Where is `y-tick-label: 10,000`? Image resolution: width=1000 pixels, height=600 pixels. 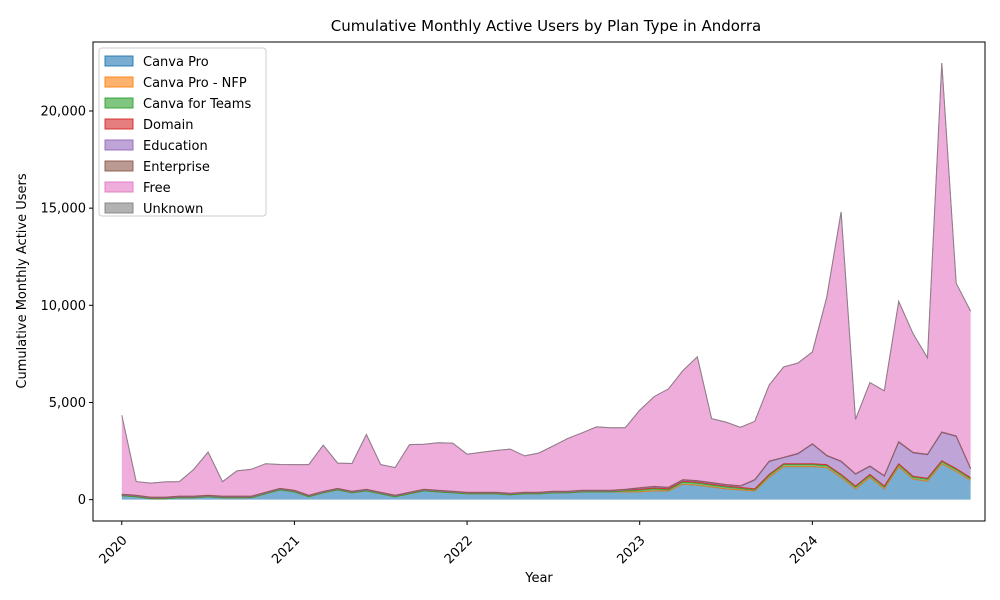 y-tick-label: 10,000 is located at coordinates (64, 306).